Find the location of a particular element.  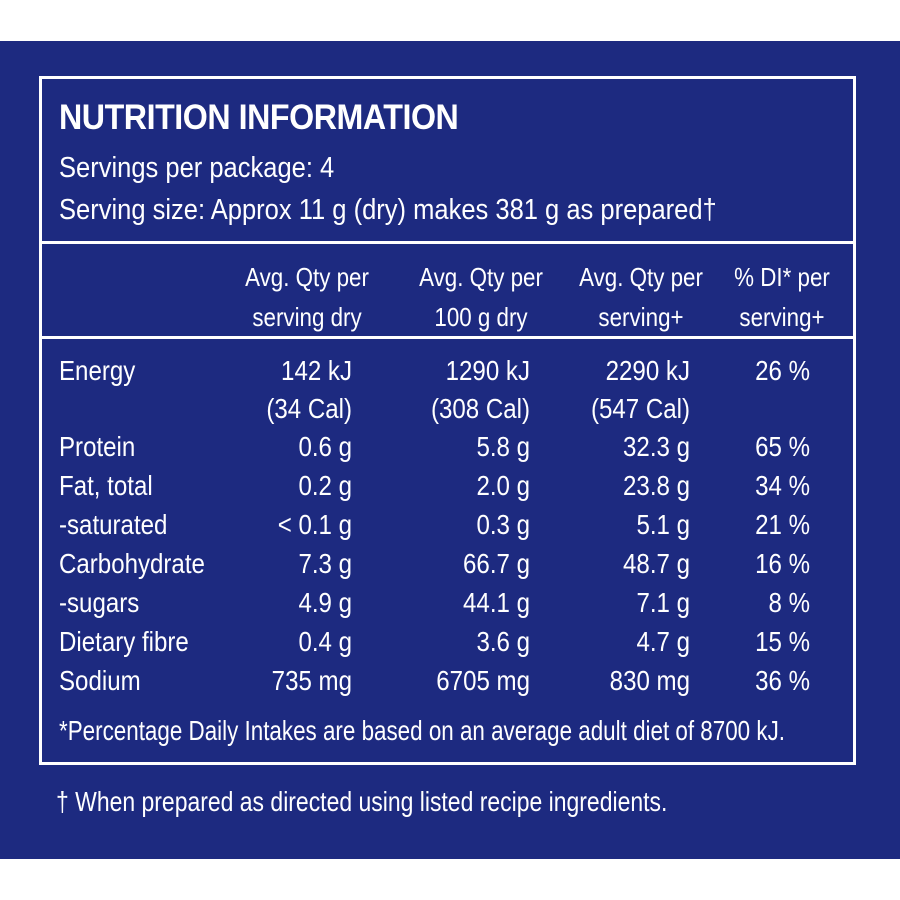

value-serving-dry: 0.6 g is located at coordinates (325, 446).